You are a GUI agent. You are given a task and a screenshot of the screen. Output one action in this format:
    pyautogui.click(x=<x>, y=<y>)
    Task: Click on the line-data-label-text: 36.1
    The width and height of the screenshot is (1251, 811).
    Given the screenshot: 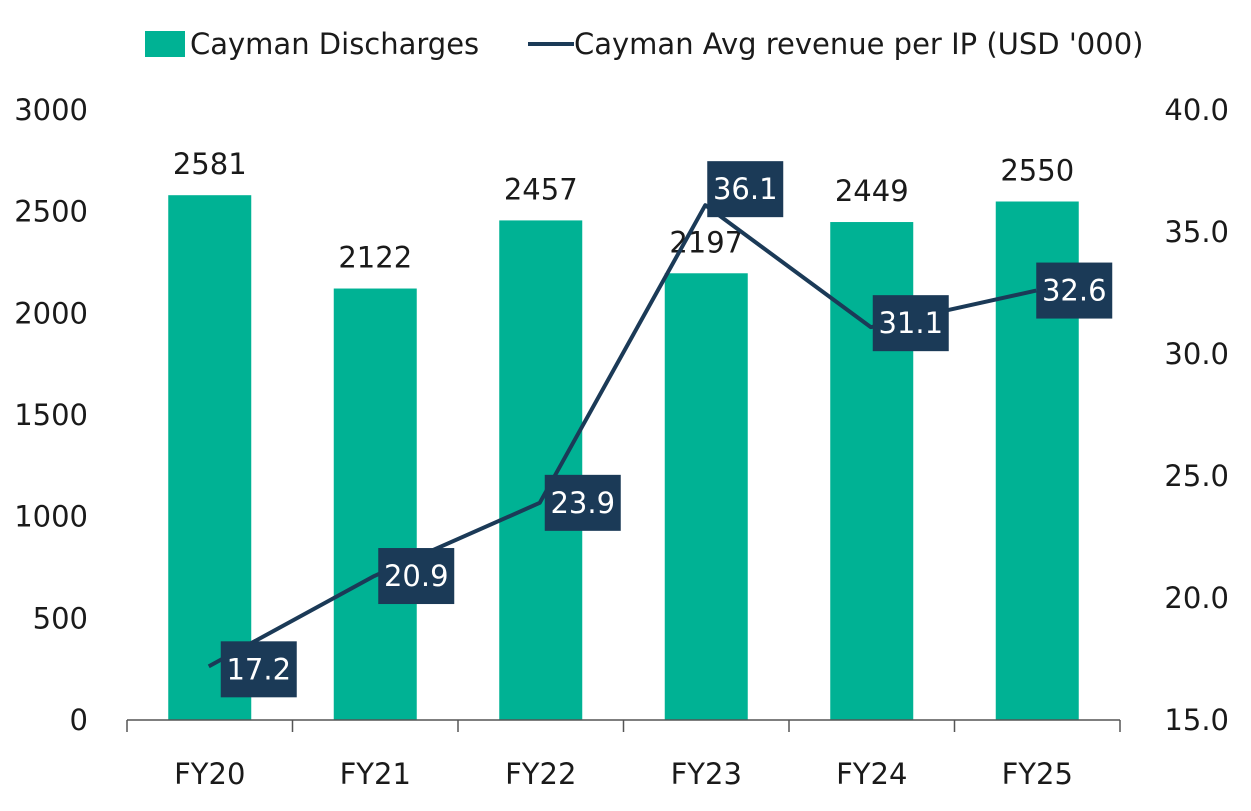 What is the action you would take?
    pyautogui.click(x=745, y=189)
    